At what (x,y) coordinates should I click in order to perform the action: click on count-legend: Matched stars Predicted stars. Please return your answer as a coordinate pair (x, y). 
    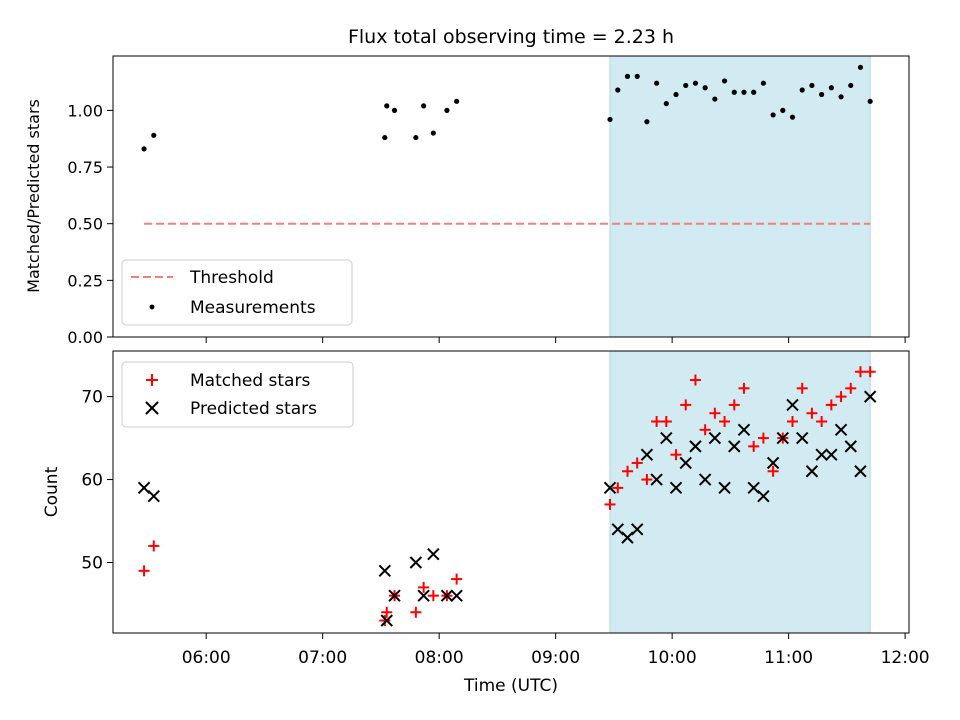
    Looking at the image, I should click on (237, 394).